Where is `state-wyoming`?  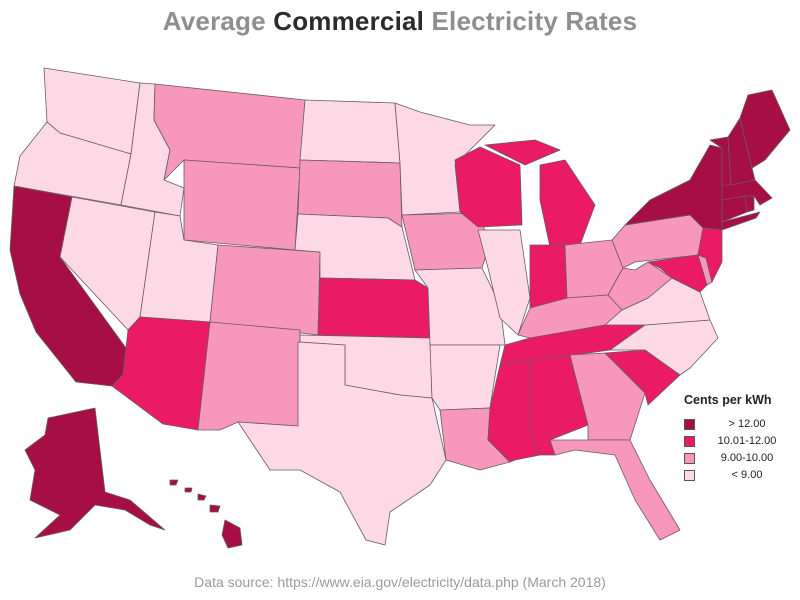 state-wyoming is located at coordinates (242, 205).